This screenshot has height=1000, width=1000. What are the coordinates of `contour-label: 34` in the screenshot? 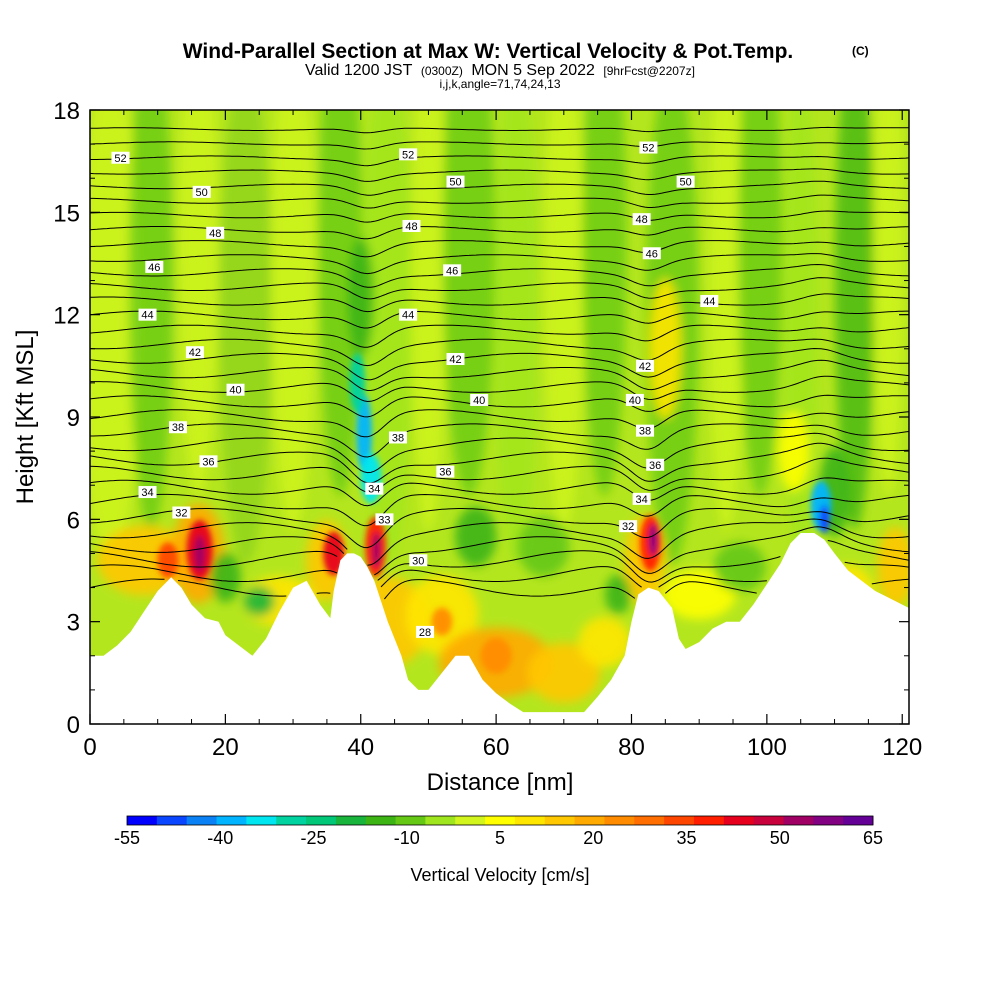 It's located at (641, 499).